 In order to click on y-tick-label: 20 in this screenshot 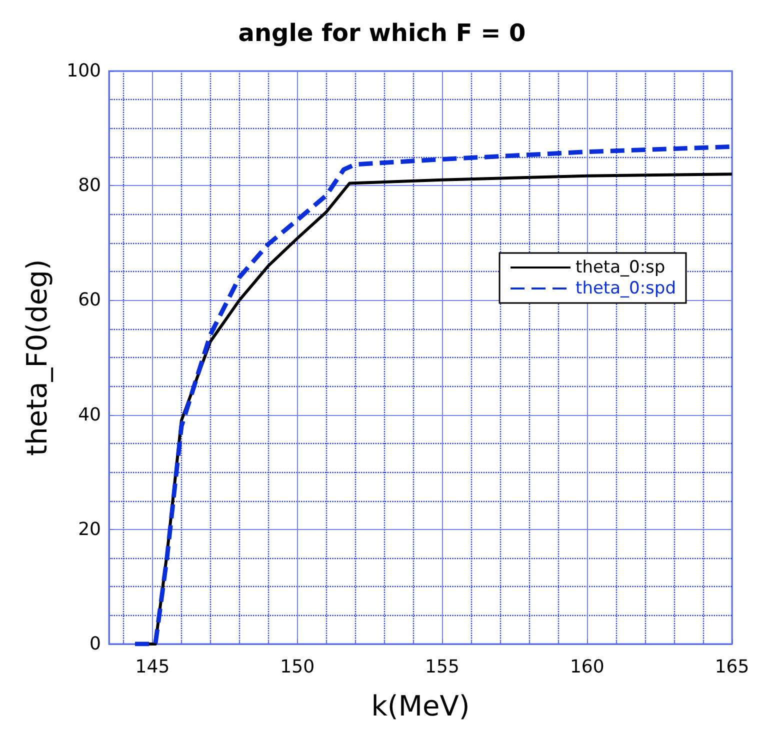, I will do `click(89, 529)`.